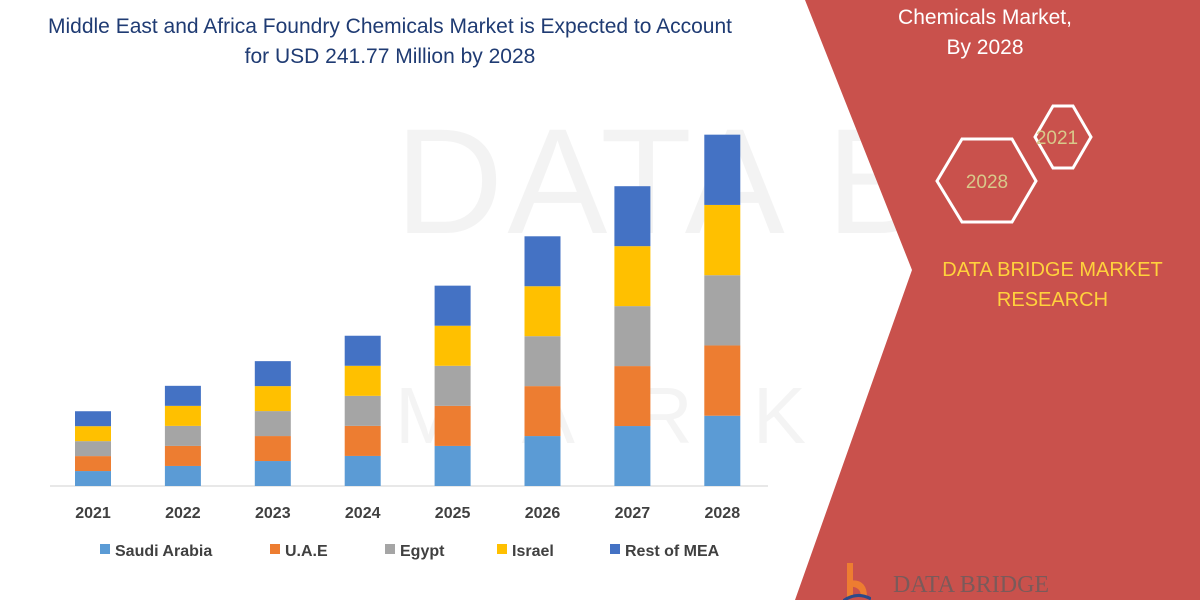 The height and width of the screenshot is (600, 1200). I want to click on bar-segment-u-a-e-2026, so click(542, 411).